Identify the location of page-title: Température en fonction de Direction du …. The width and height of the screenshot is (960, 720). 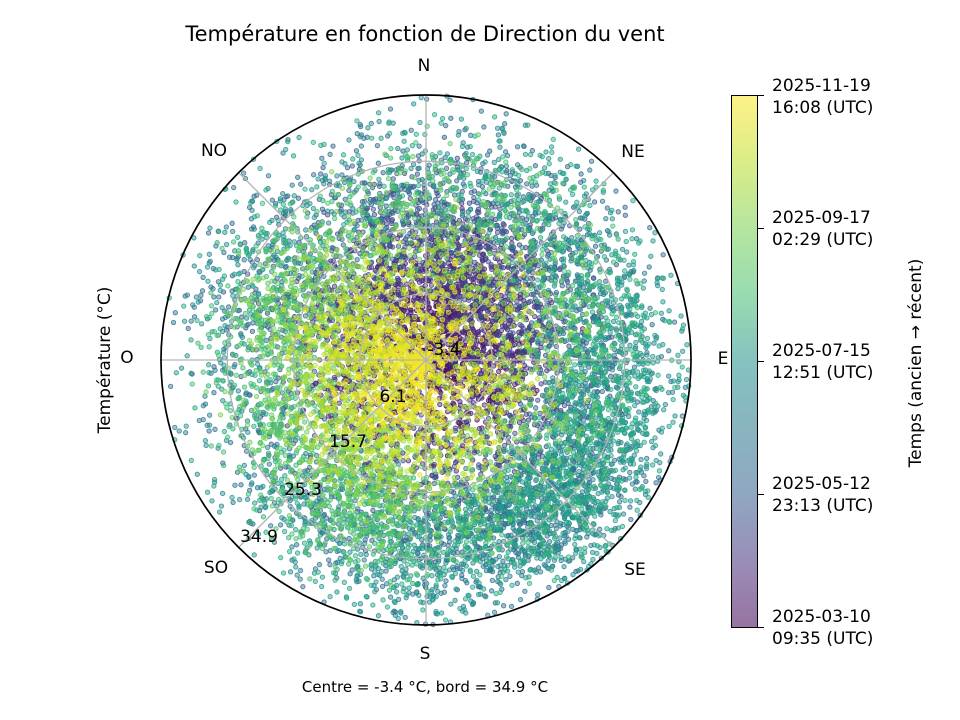
(425, 34).